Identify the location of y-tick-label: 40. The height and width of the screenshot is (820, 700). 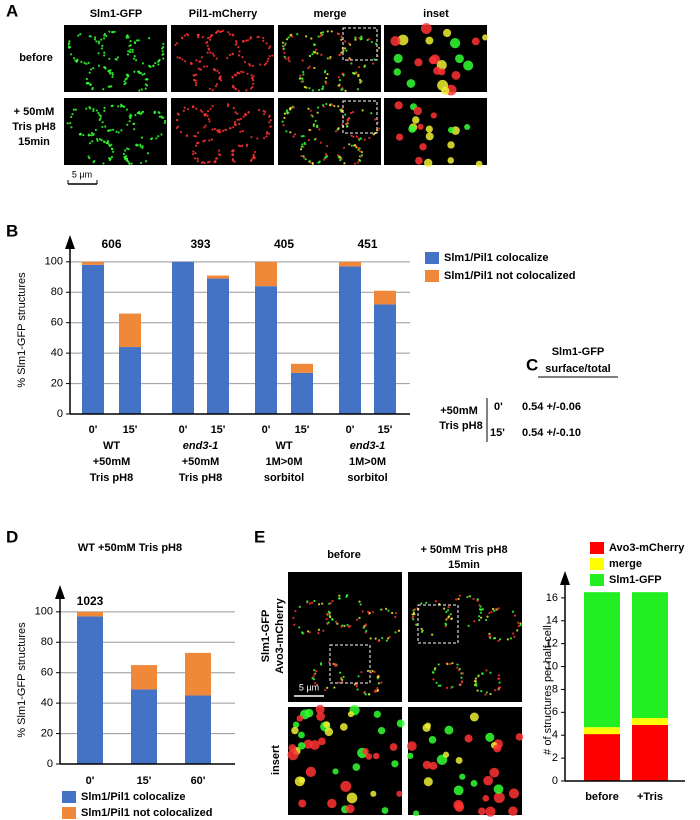
(57, 353).